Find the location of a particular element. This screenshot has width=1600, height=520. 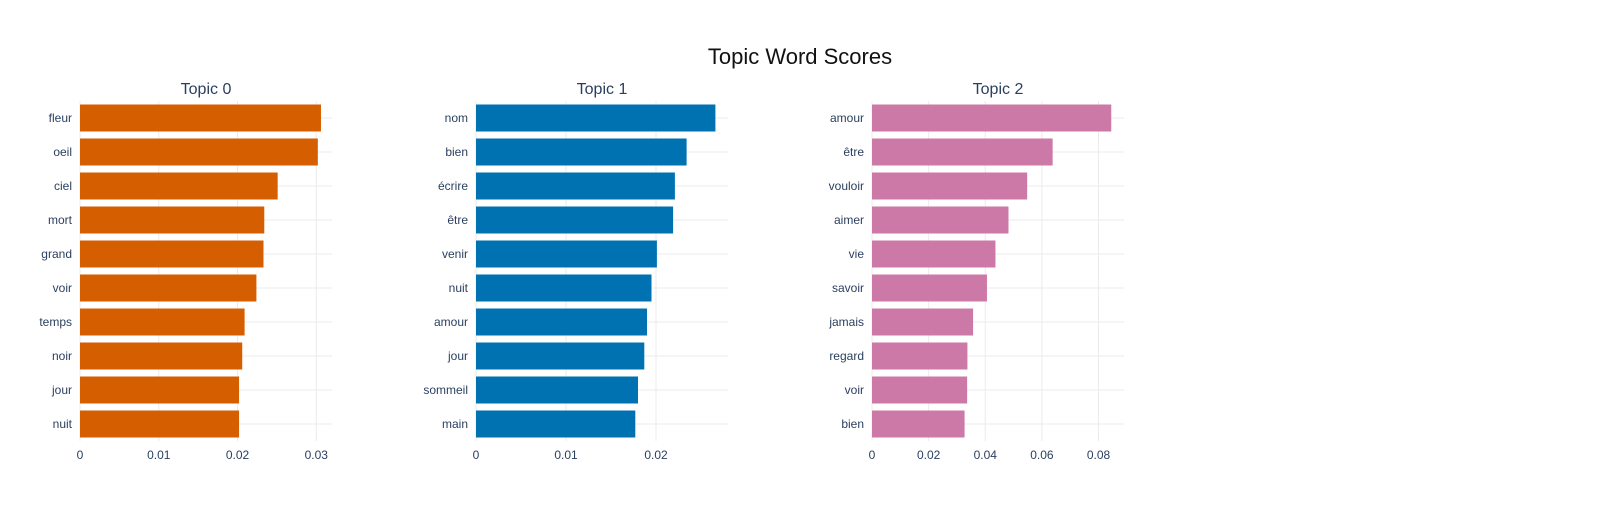

topic-1-category-label: écrire is located at coordinates (453, 186).